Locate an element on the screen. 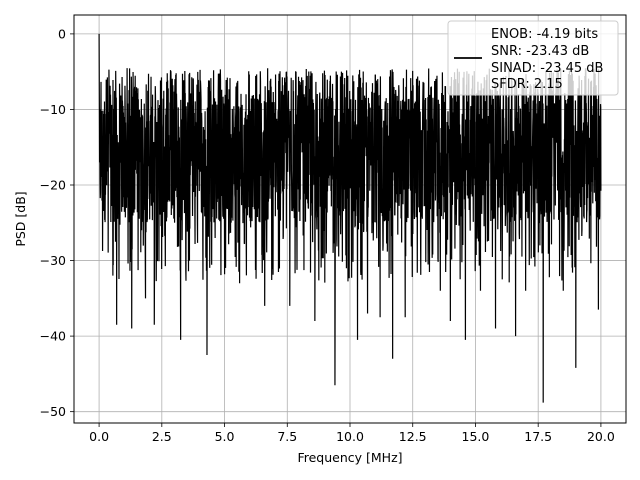 The width and height of the screenshot is (640, 480). legend-box is located at coordinates (533, 58).